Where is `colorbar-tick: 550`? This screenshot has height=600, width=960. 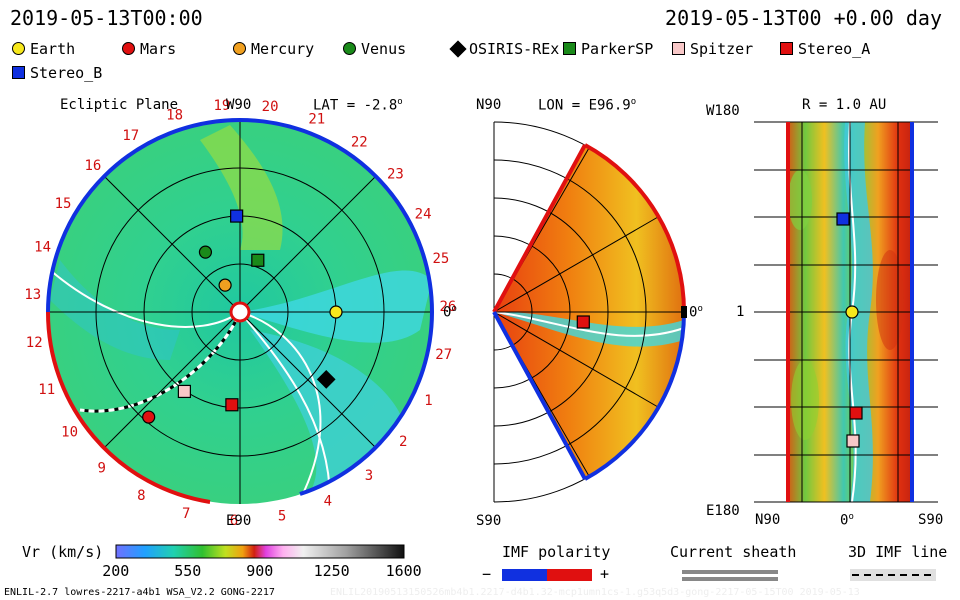 colorbar-tick: 550 is located at coordinates (188, 571).